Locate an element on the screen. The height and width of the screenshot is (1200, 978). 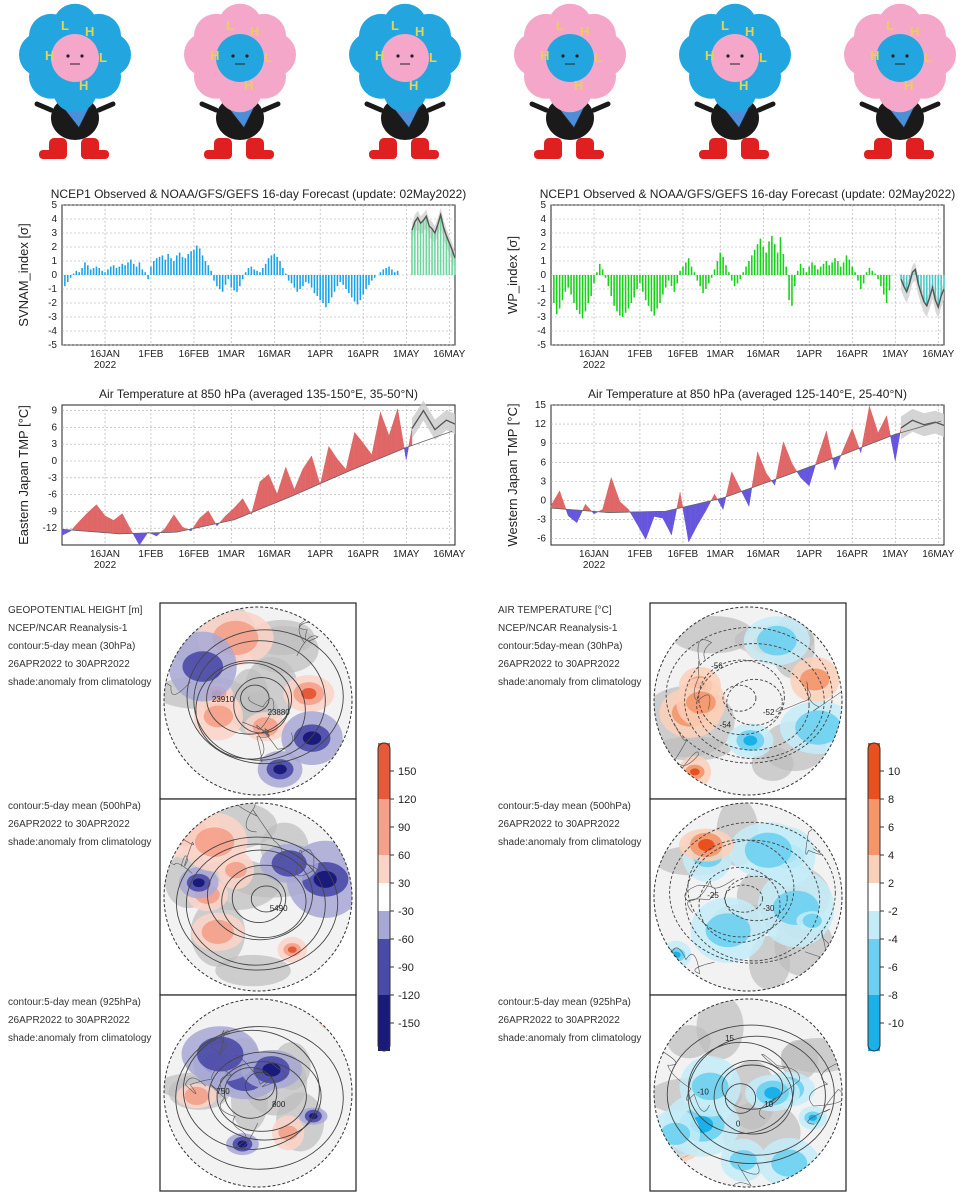
y-tick-label: -2 is located at coordinates (541, 303).